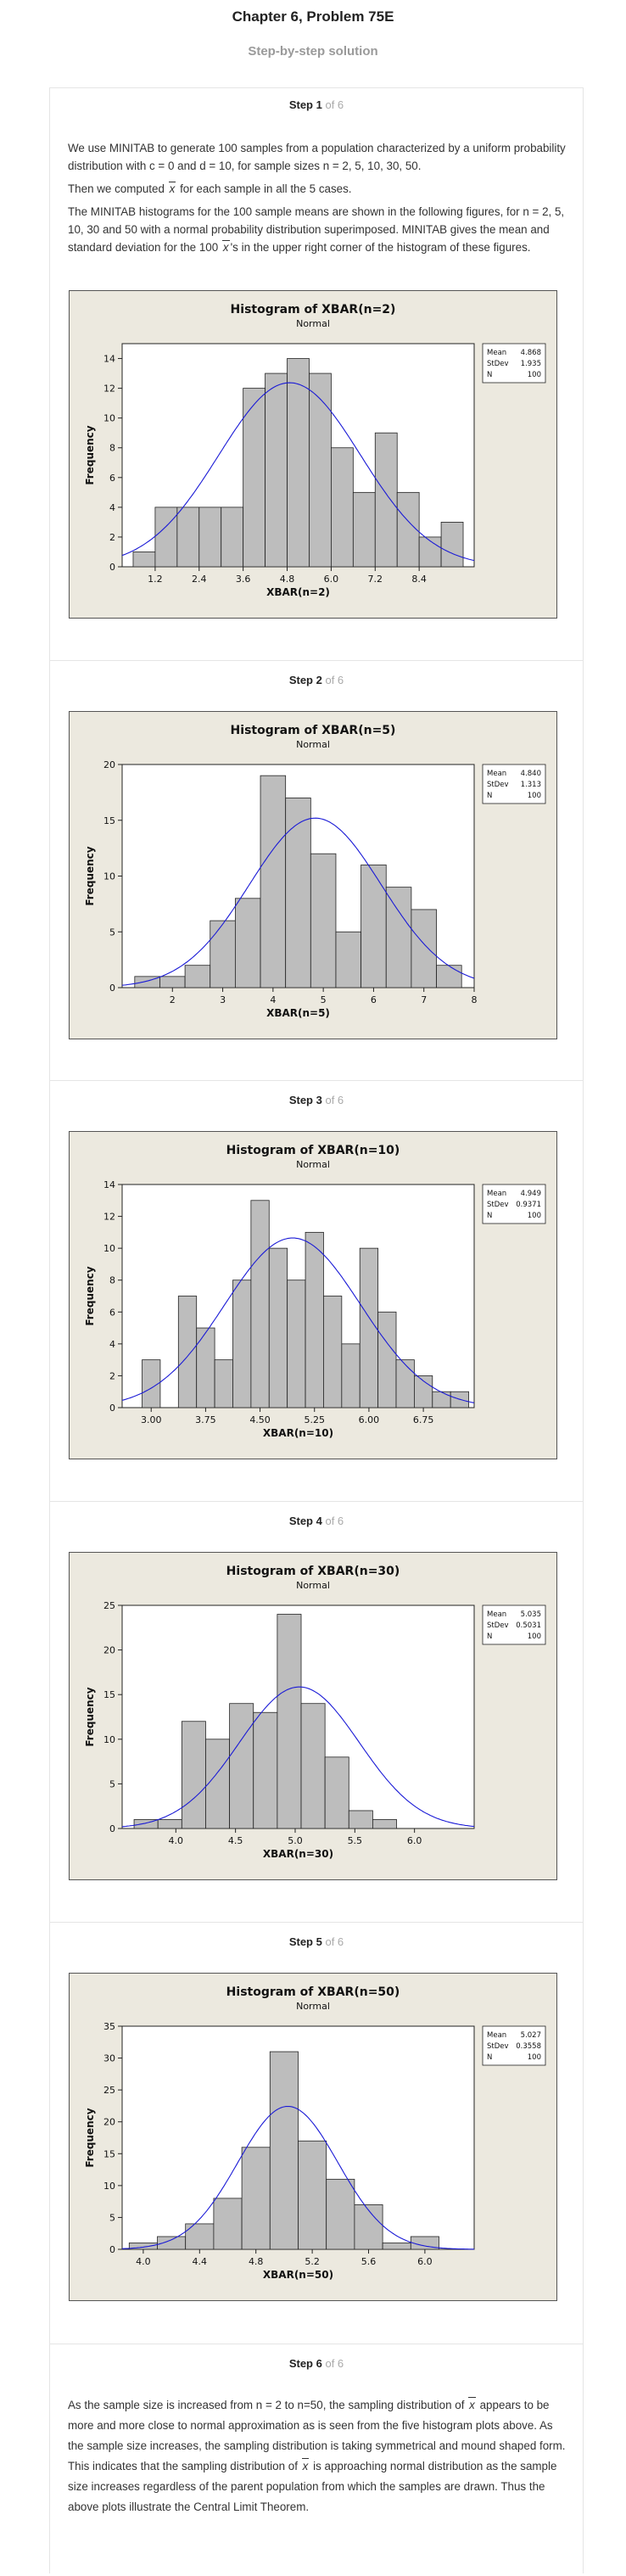 The image size is (626, 2576). What do you see at coordinates (317, 105) in the screenshot?
I see `step-heading-1: Step 1 of 6` at bounding box center [317, 105].